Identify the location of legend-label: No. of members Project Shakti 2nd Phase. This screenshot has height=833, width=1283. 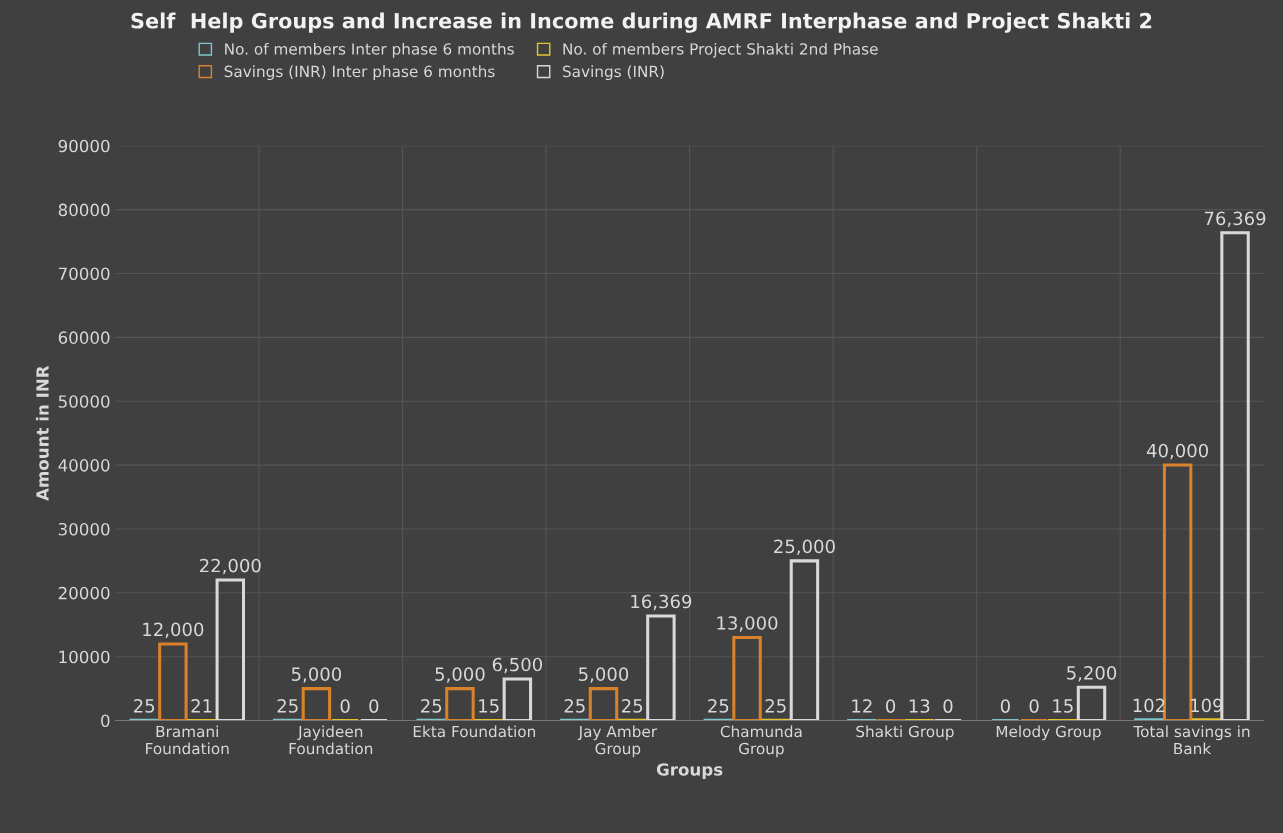
(720, 50).